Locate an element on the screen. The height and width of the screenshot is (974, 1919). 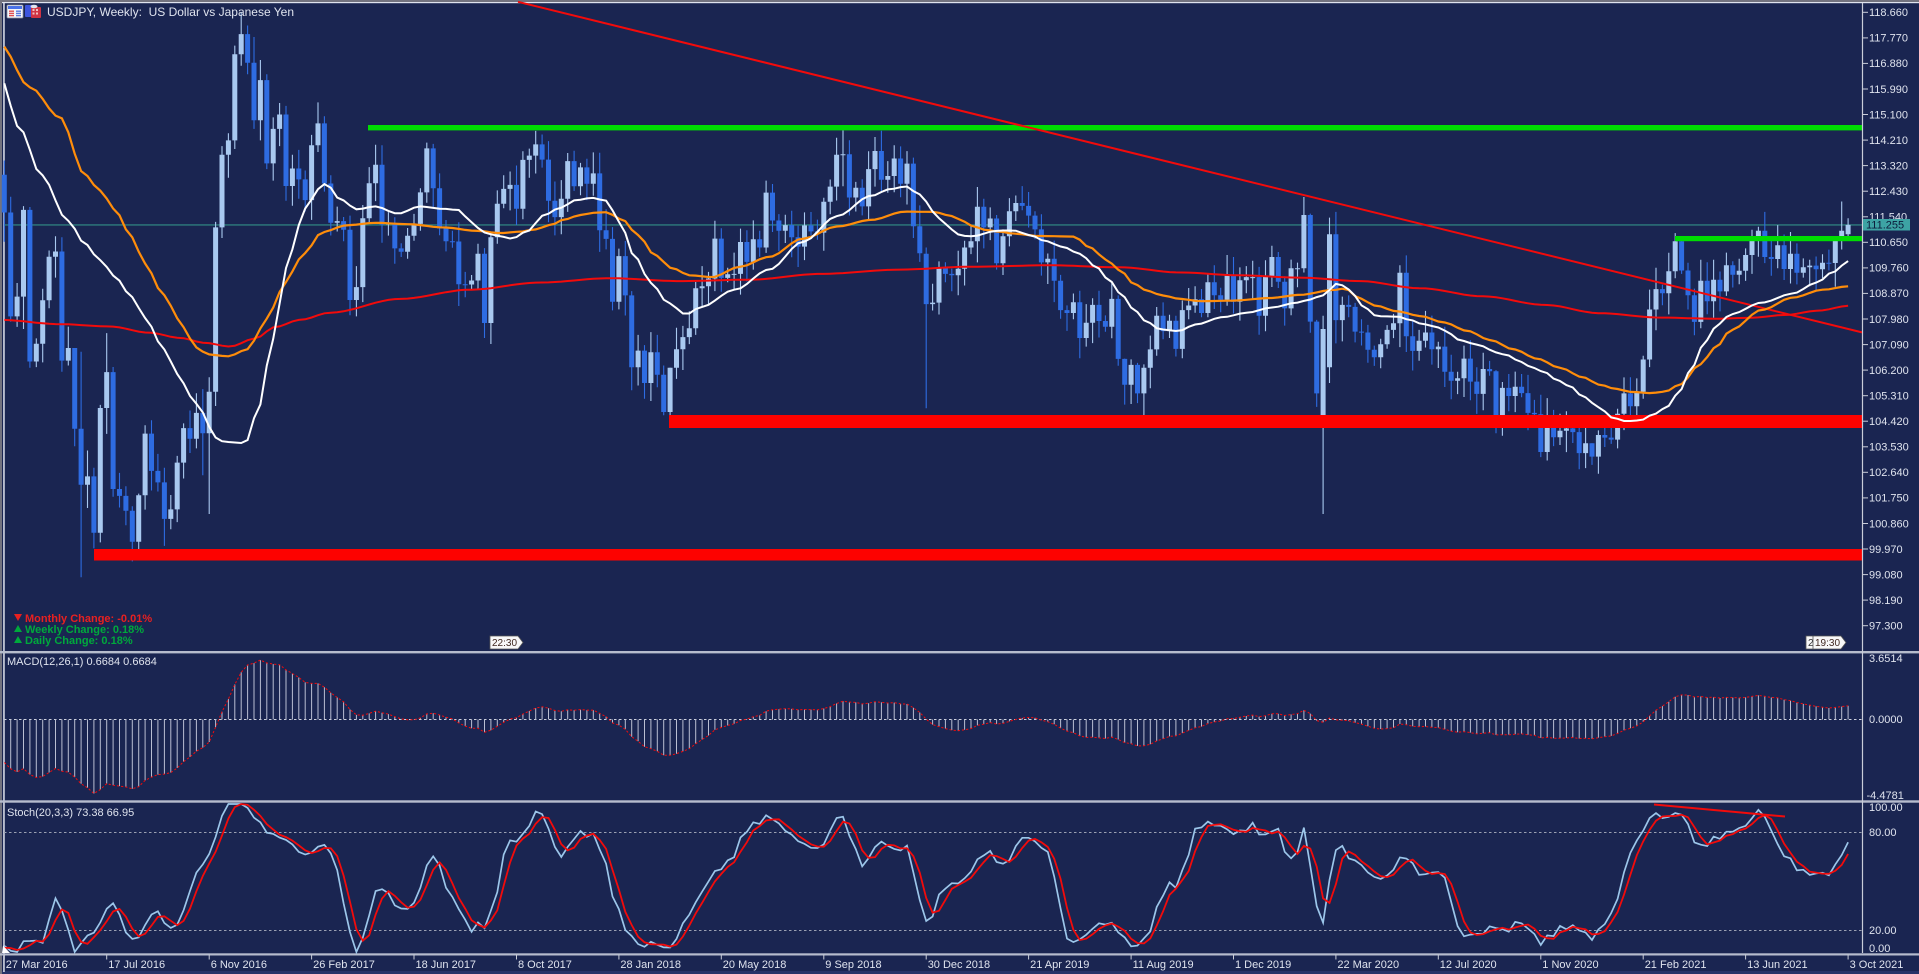
svg-text: 100.860 is located at coordinates (1889, 524).